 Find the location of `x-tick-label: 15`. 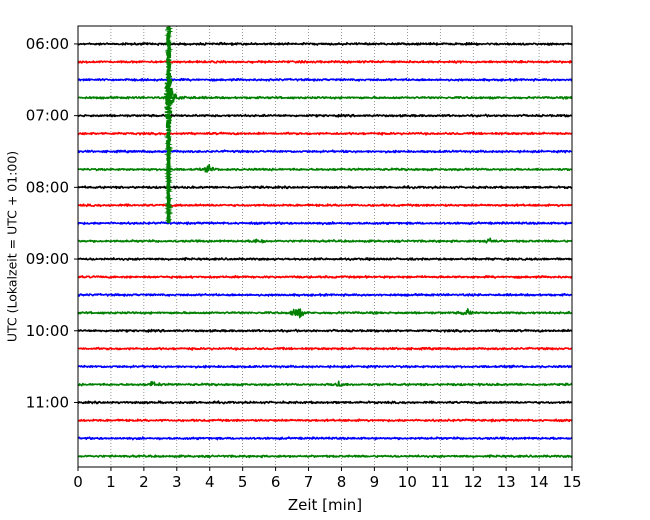

x-tick-label: 15 is located at coordinates (571, 482).